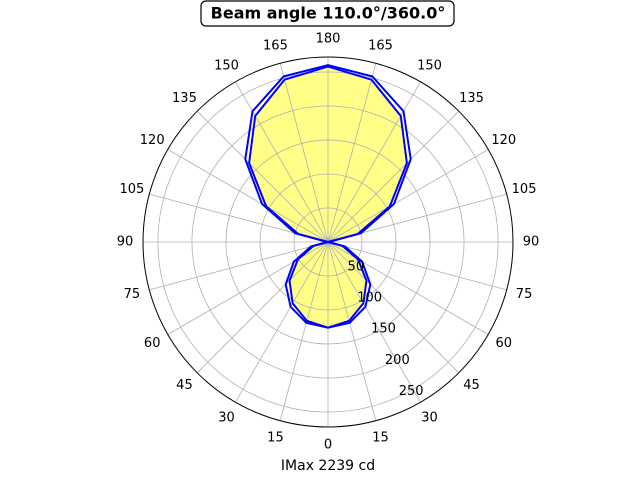 The image size is (640, 484). I want to click on series-line, so click(328, 196).